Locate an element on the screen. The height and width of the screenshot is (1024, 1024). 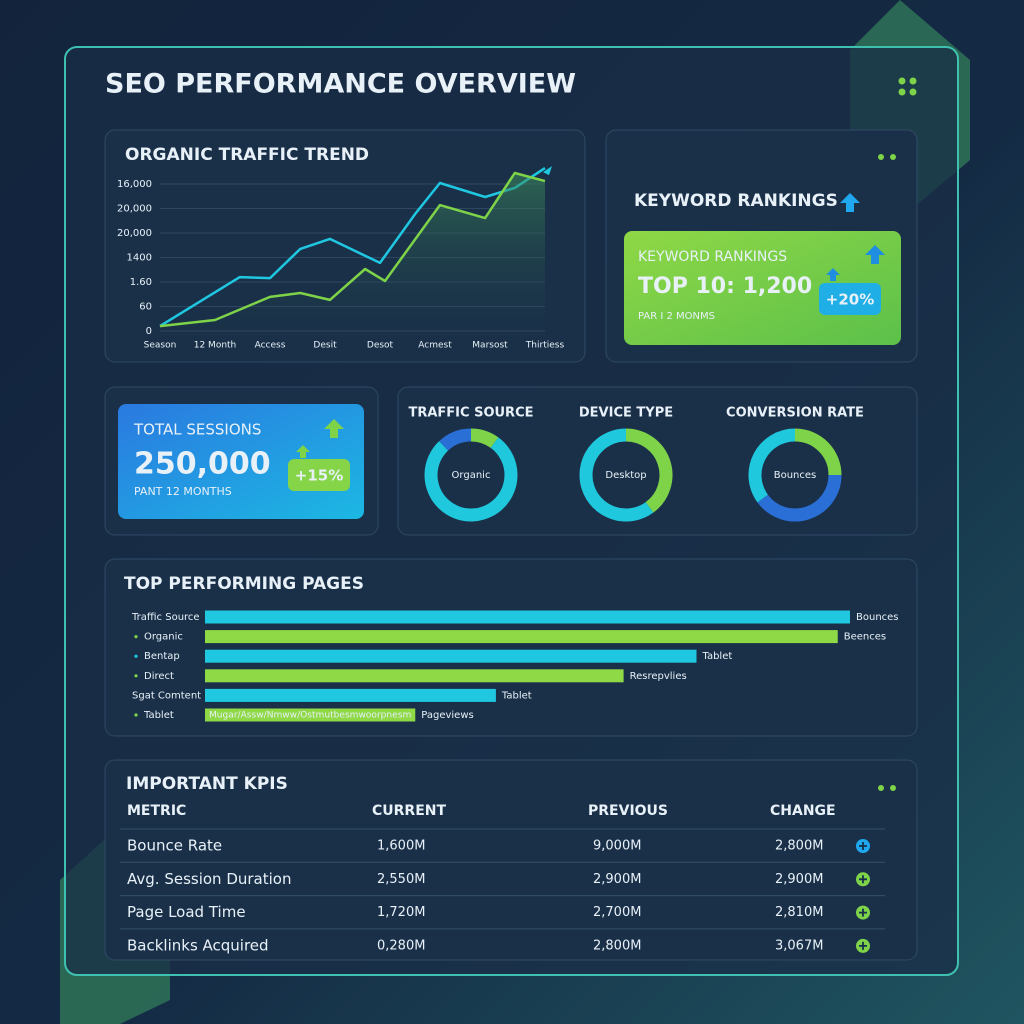
table-cell: Bounce Rate is located at coordinates (174, 846).